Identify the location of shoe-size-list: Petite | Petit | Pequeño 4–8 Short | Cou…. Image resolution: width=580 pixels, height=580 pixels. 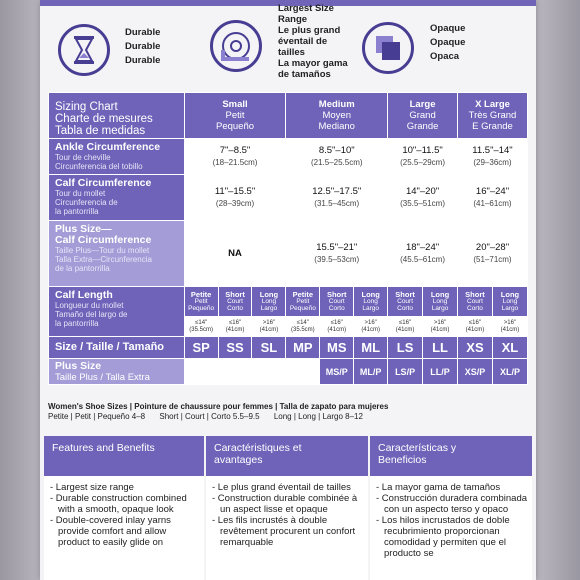
(288, 417).